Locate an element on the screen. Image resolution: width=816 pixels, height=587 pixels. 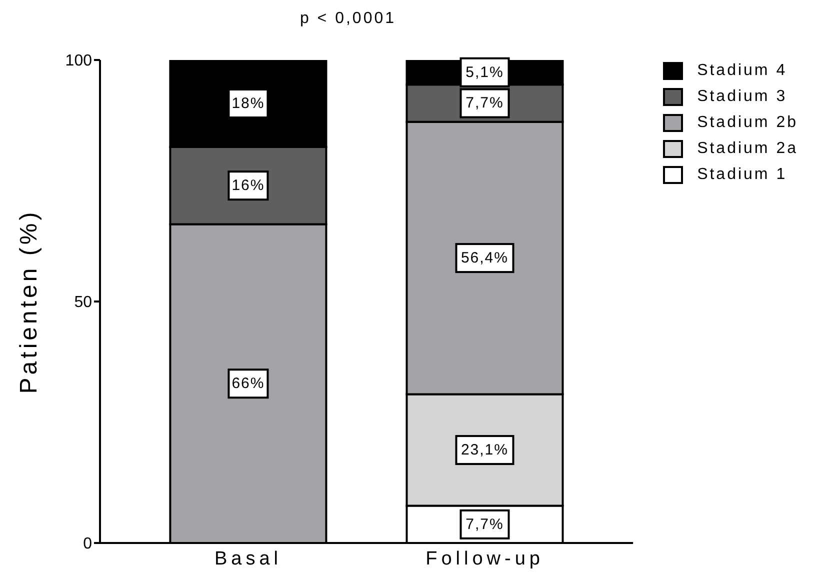
legend-label: Stadium 4 is located at coordinates (742, 71).